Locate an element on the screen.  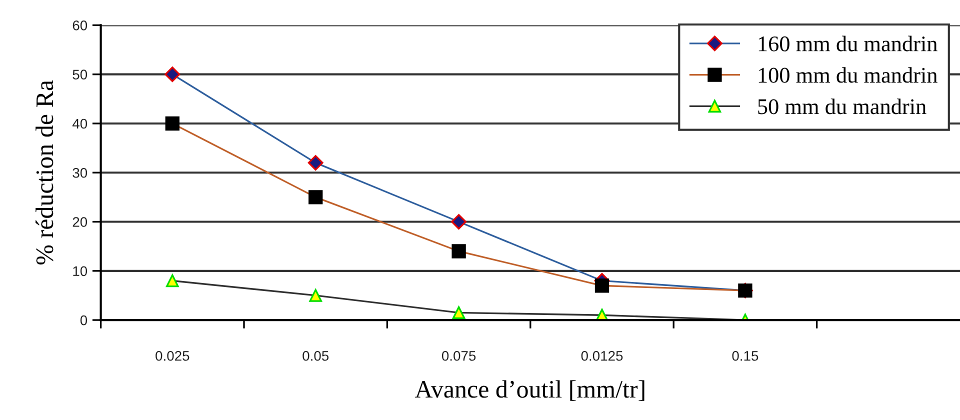
x-tick-label: 0.05 is located at coordinates (315, 355).